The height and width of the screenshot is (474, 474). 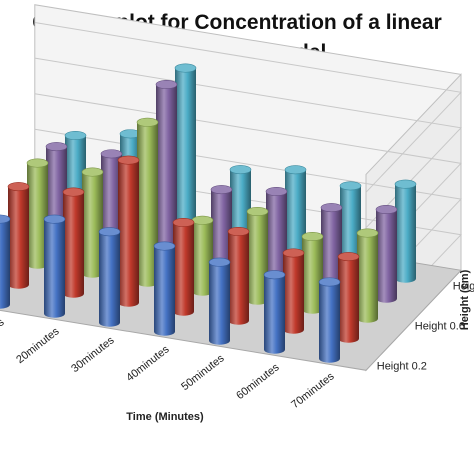 What do you see at coordinates (465, 299) in the screenshot?
I see `depth-axis-title: Height (cm)` at bounding box center [465, 299].